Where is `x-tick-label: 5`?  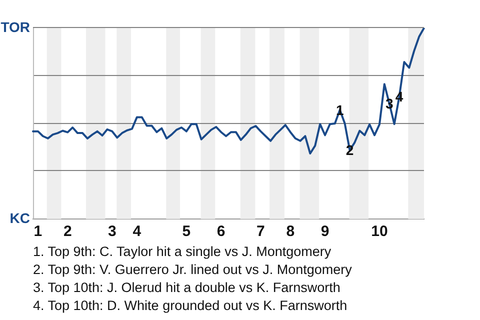
x-tick-label: 5 is located at coordinates (186, 231).